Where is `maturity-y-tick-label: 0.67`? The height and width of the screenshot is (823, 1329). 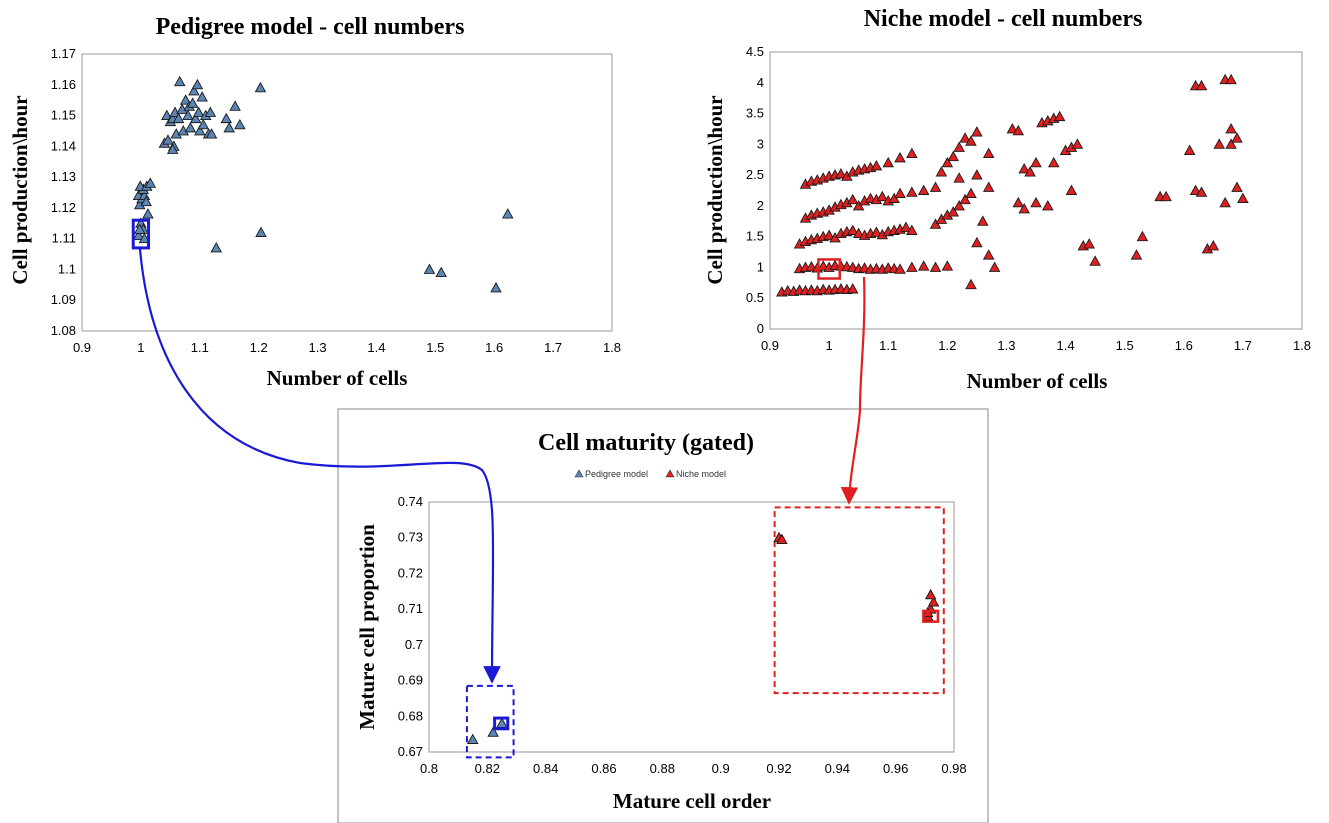
maturity-y-tick-label: 0.67 is located at coordinates (410, 751).